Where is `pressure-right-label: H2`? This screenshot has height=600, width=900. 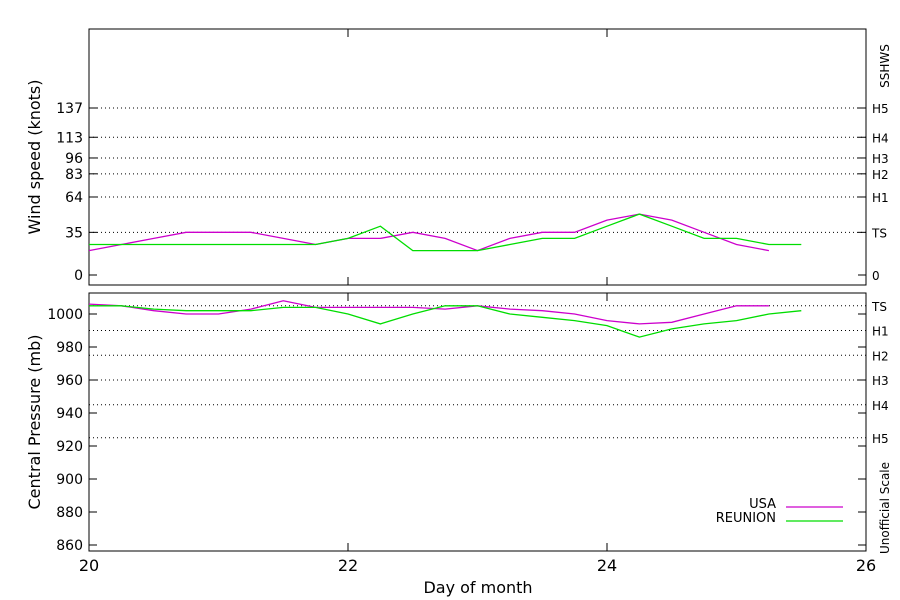
pressure-right-label: H2 is located at coordinates (880, 356).